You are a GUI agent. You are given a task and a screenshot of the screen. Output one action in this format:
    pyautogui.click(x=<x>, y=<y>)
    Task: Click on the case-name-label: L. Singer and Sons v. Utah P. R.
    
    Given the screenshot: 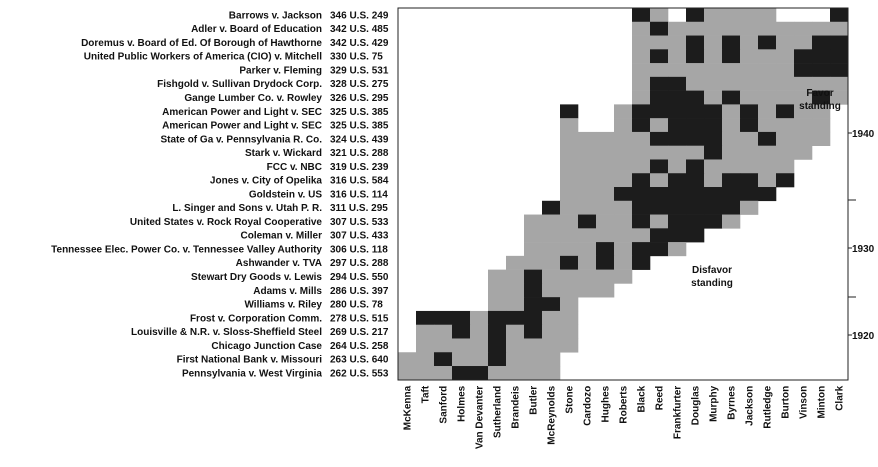 What is the action you would take?
    pyautogui.click(x=247, y=208)
    